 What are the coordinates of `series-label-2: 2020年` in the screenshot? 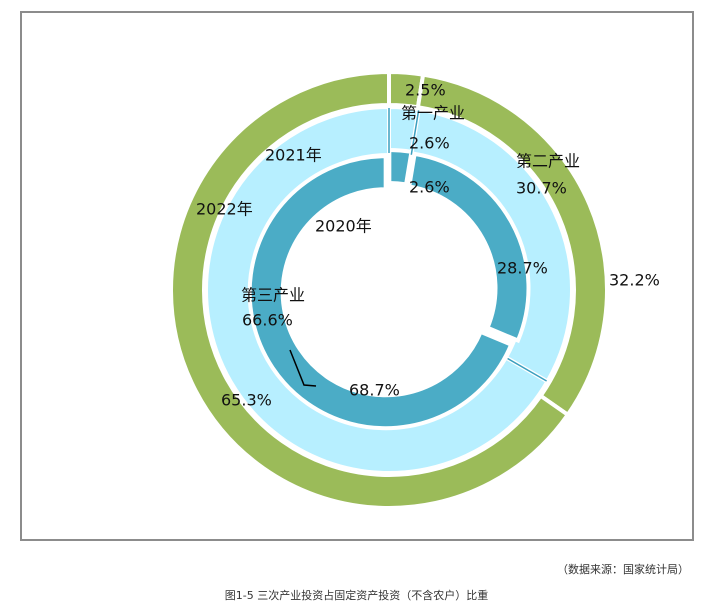 It's located at (343, 226).